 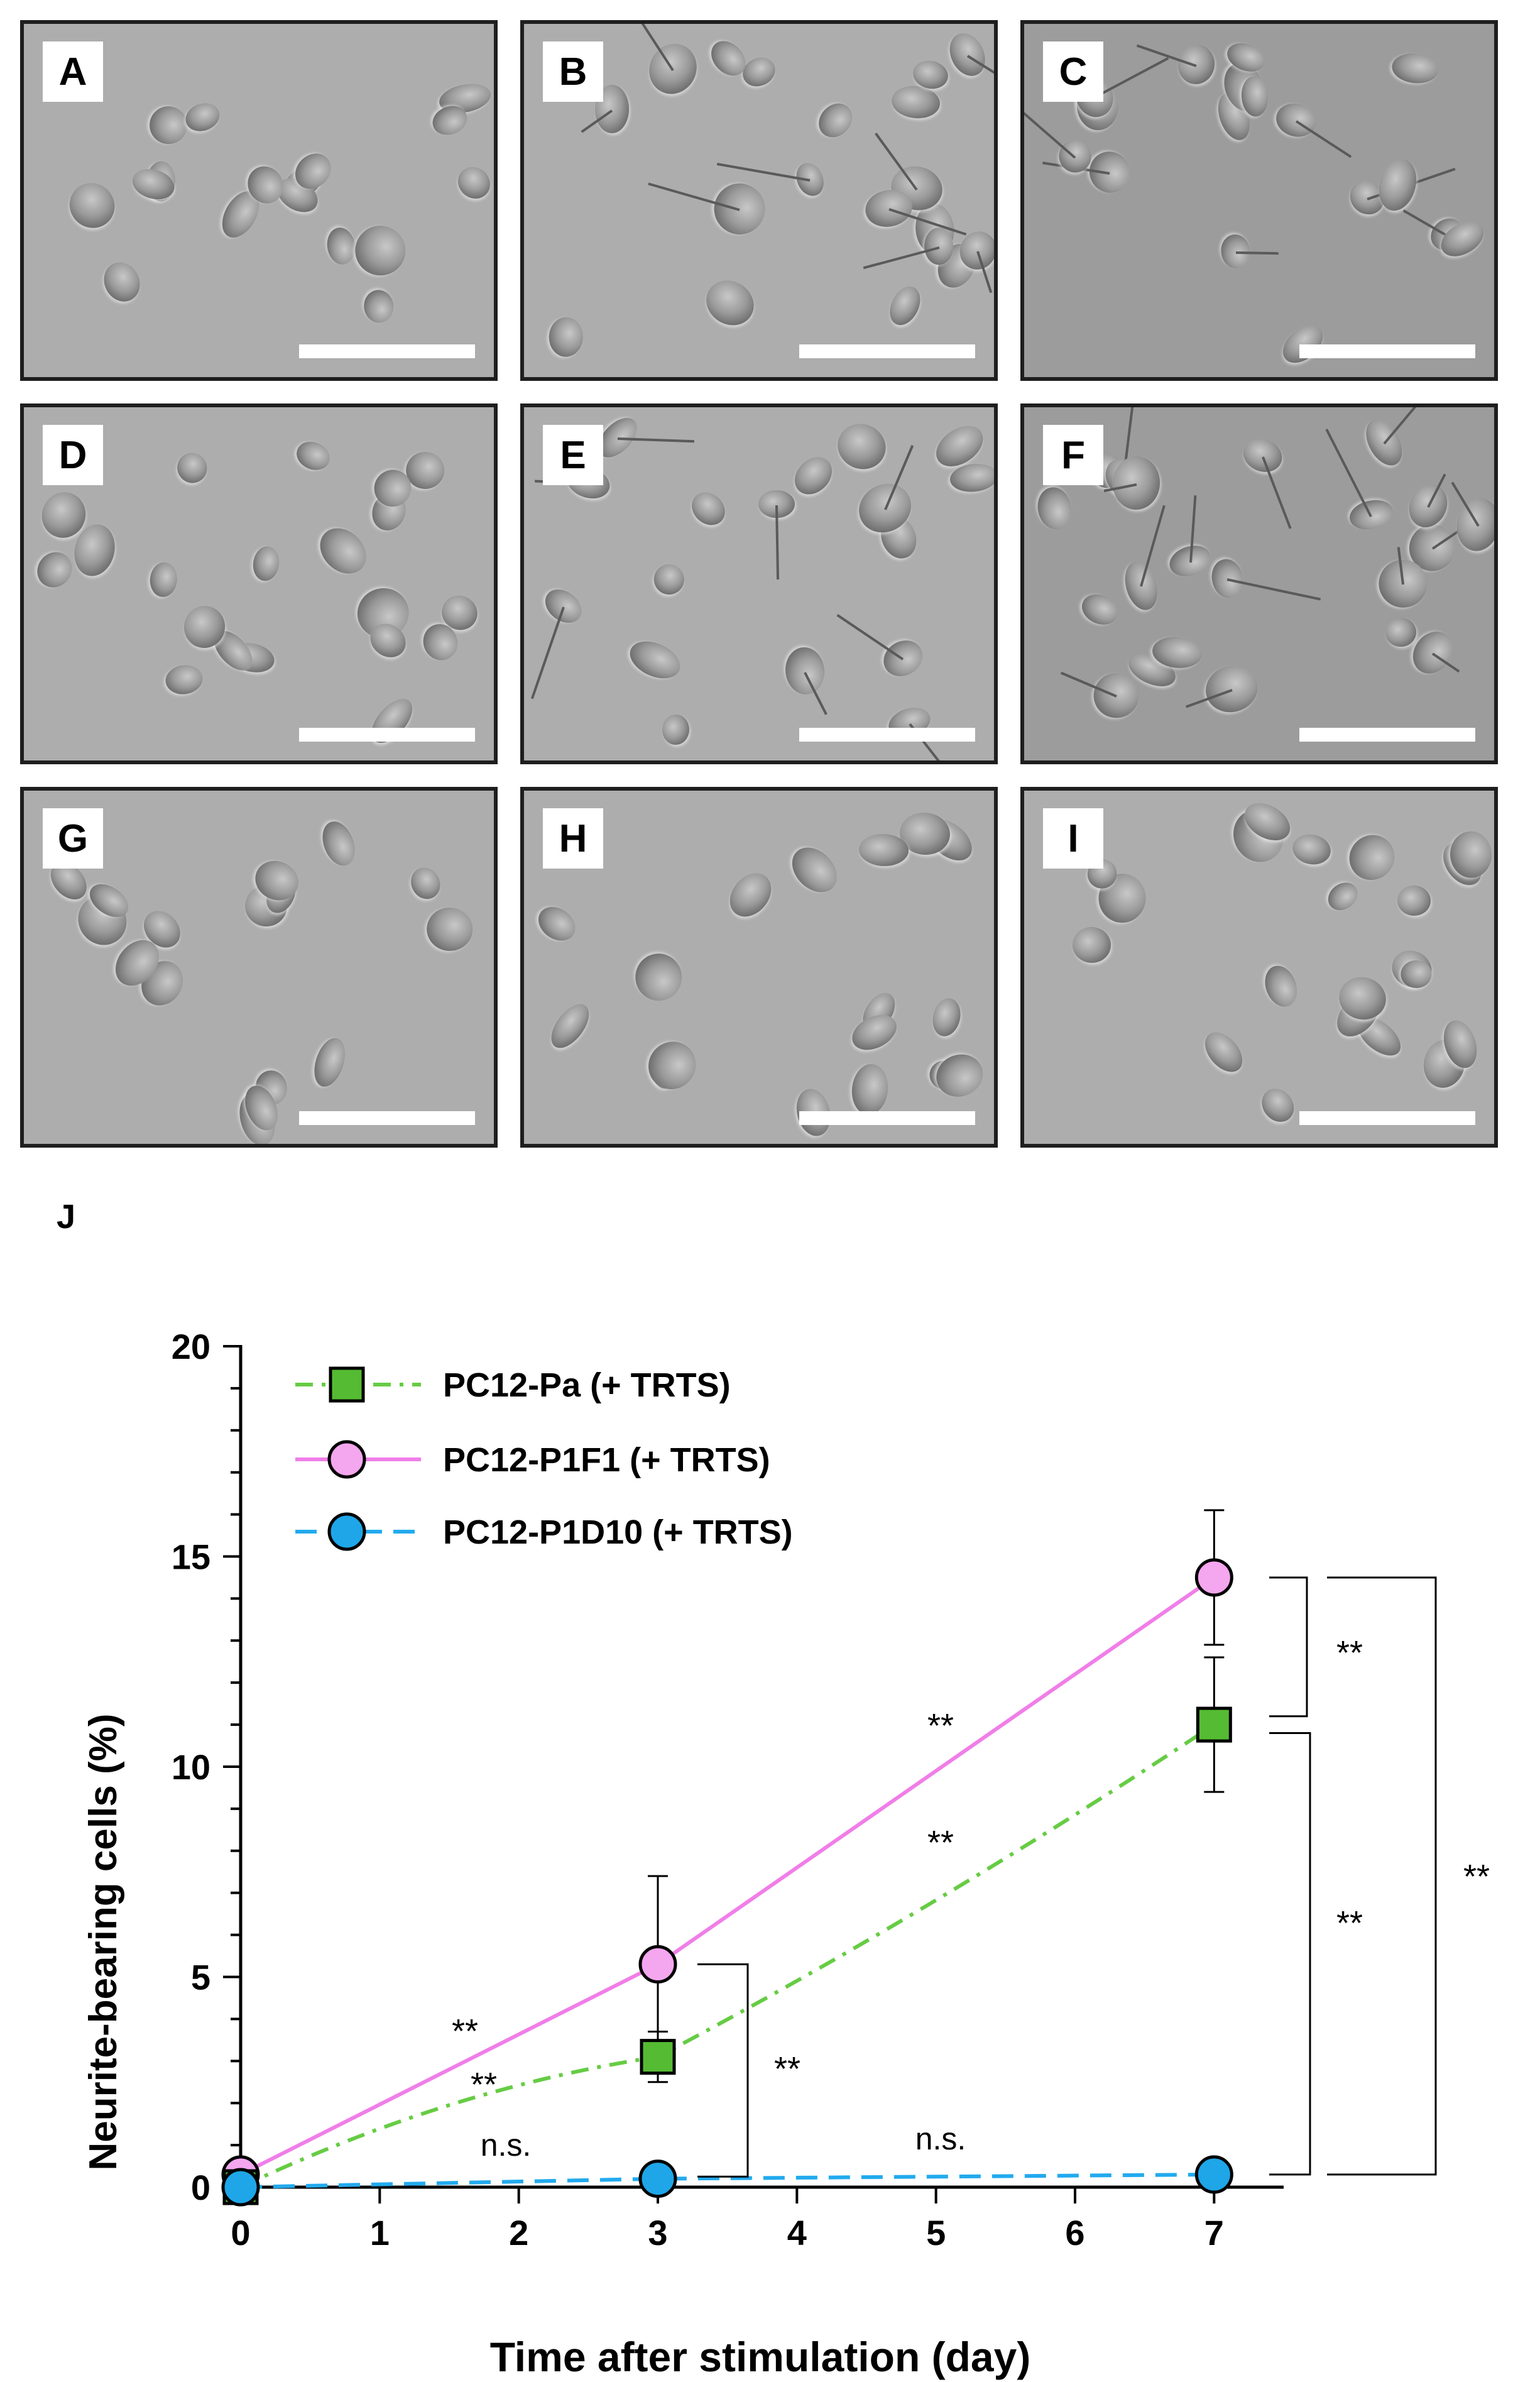 I want to click on y-tick-label: 10, so click(x=191, y=1767).